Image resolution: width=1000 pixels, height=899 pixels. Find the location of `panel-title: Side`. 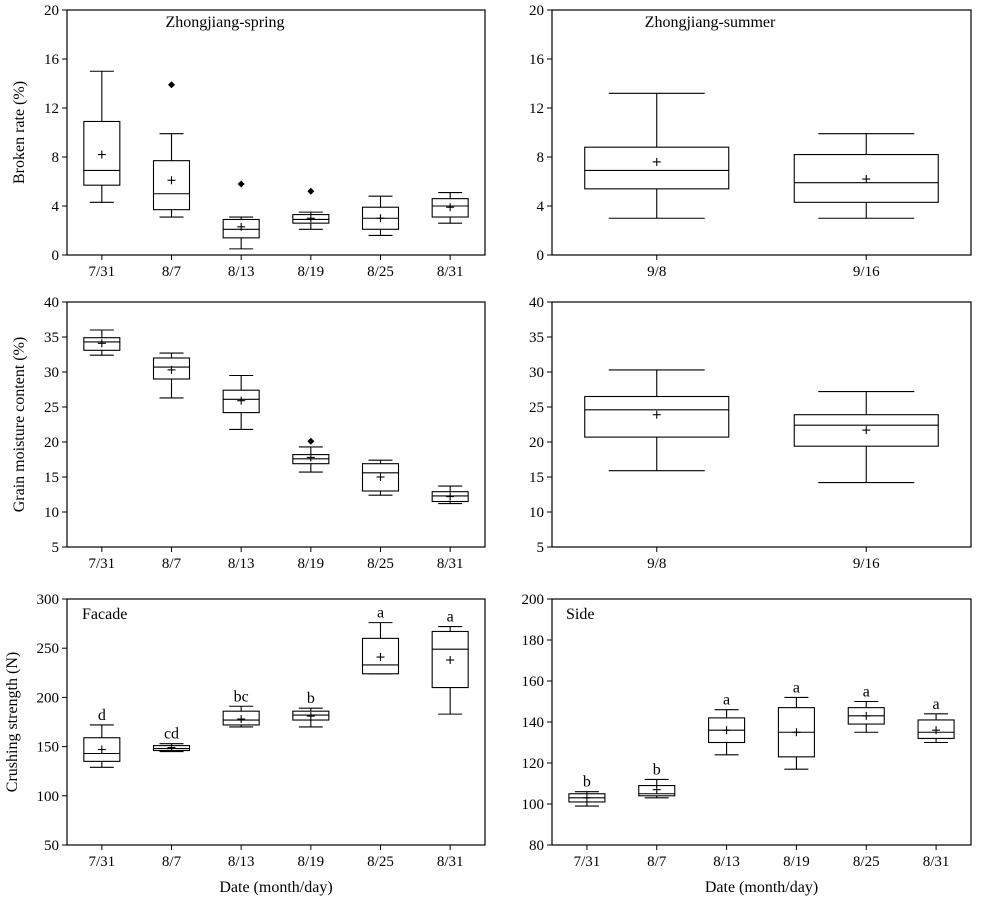

panel-title: Side is located at coordinates (580, 614).